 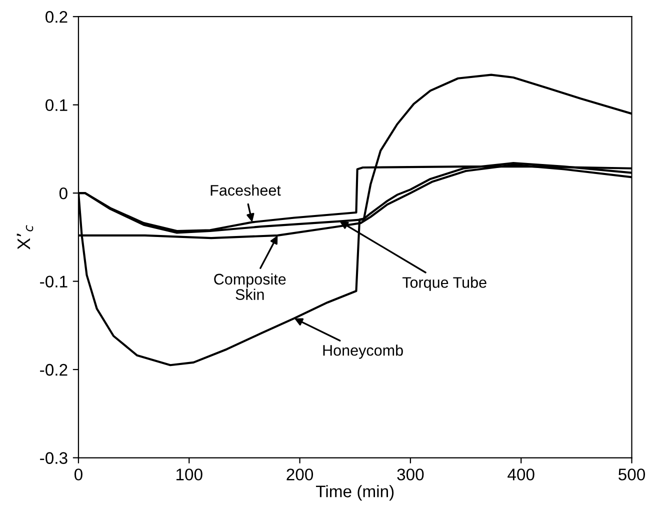 I want to click on y-tick-label: -0.2, so click(x=54, y=370).